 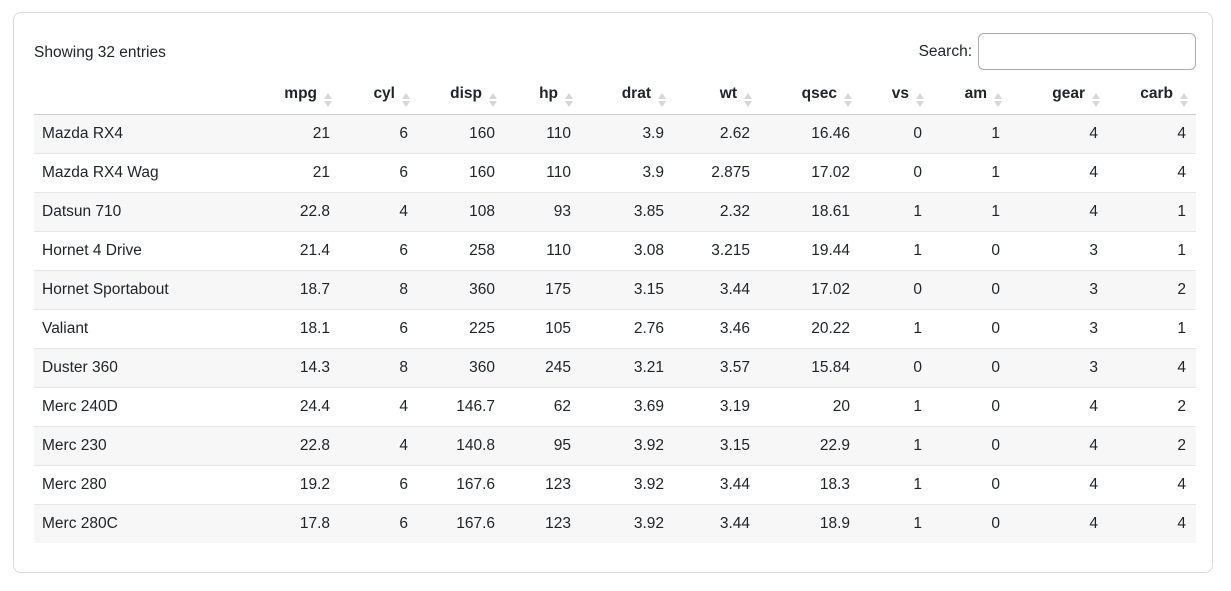 What do you see at coordinates (627, 329) in the screenshot?
I see `data-cell: 2.76` at bounding box center [627, 329].